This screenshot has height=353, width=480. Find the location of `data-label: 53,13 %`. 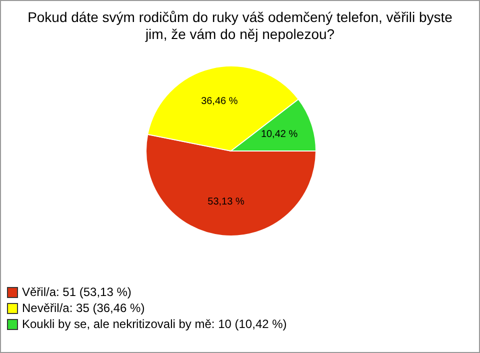

data-label: 53,13 % is located at coordinates (226, 202).